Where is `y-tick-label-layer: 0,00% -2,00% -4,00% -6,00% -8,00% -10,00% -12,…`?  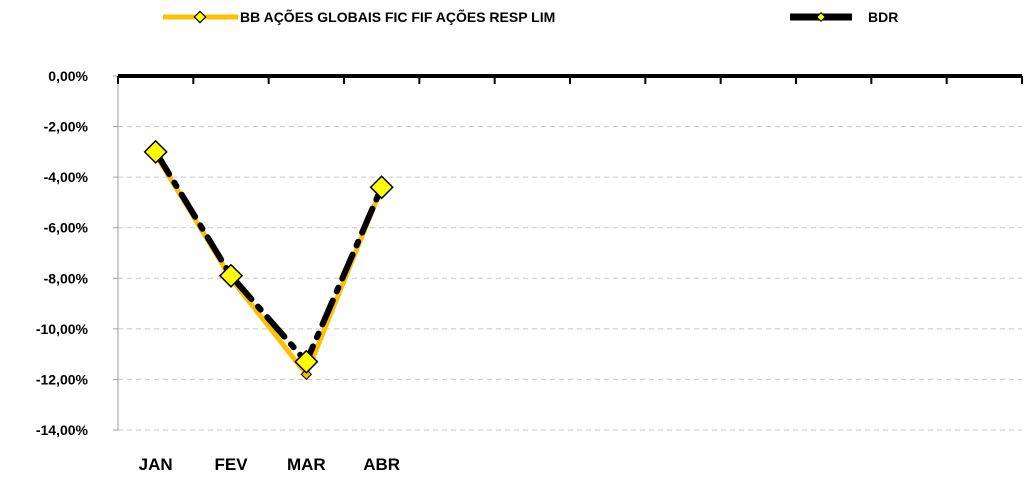 y-tick-label-layer: 0,00% -2,00% -4,00% -6,00% -8,00% -10,00% -12,… is located at coordinates (62, 253).